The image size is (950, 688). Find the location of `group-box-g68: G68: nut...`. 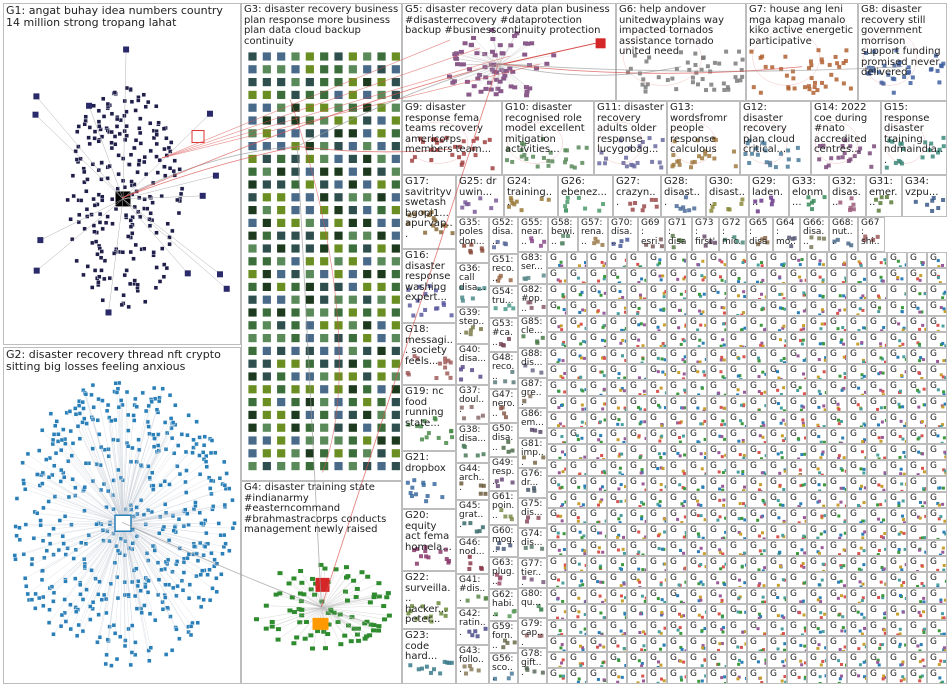

group-box-g68: G68: nut... is located at coordinates (843, 234).